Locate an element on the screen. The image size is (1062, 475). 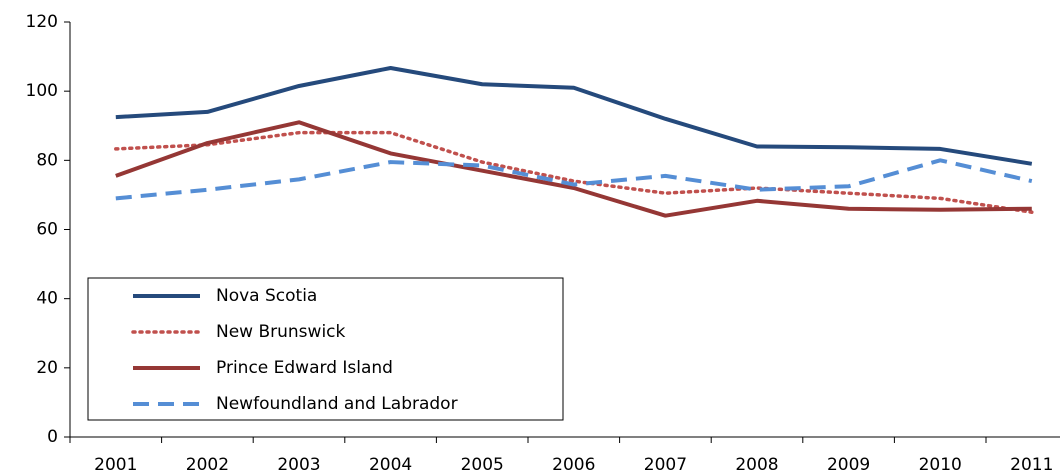
legend-label: Newfoundland and Labrador is located at coordinates (337, 404).